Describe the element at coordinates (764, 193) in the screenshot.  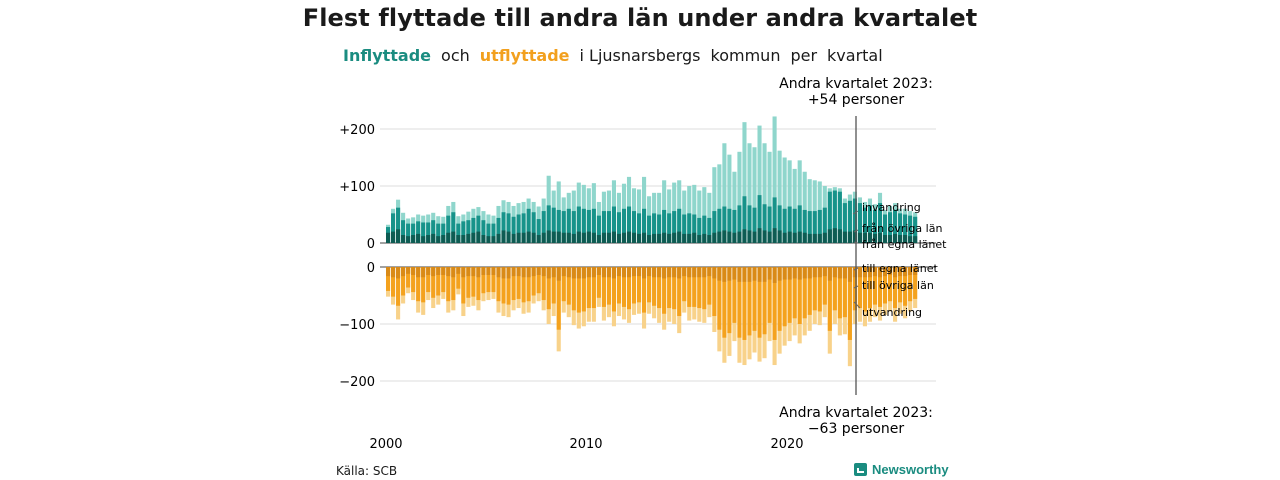
I see `bar-in-invandring` at that location.